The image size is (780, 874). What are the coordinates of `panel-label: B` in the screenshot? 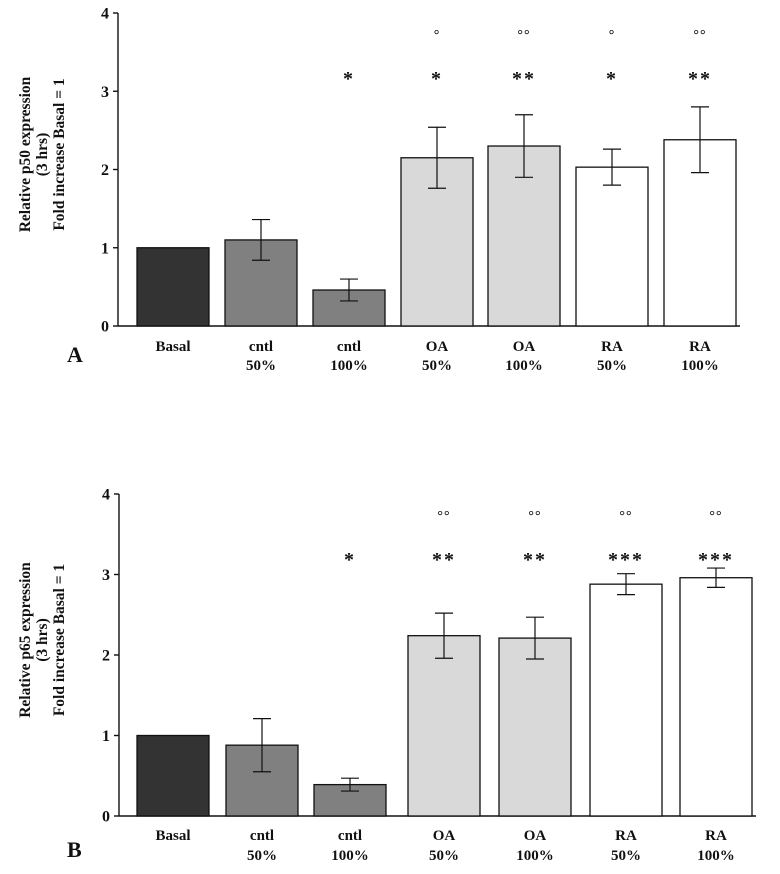 It's located at (74, 849).